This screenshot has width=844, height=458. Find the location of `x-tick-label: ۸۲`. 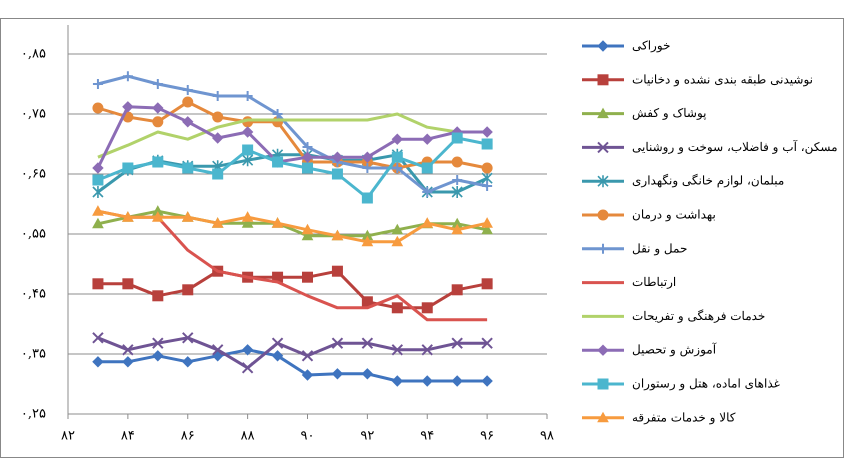

x-tick-label: ۸۲ is located at coordinates (68, 436).